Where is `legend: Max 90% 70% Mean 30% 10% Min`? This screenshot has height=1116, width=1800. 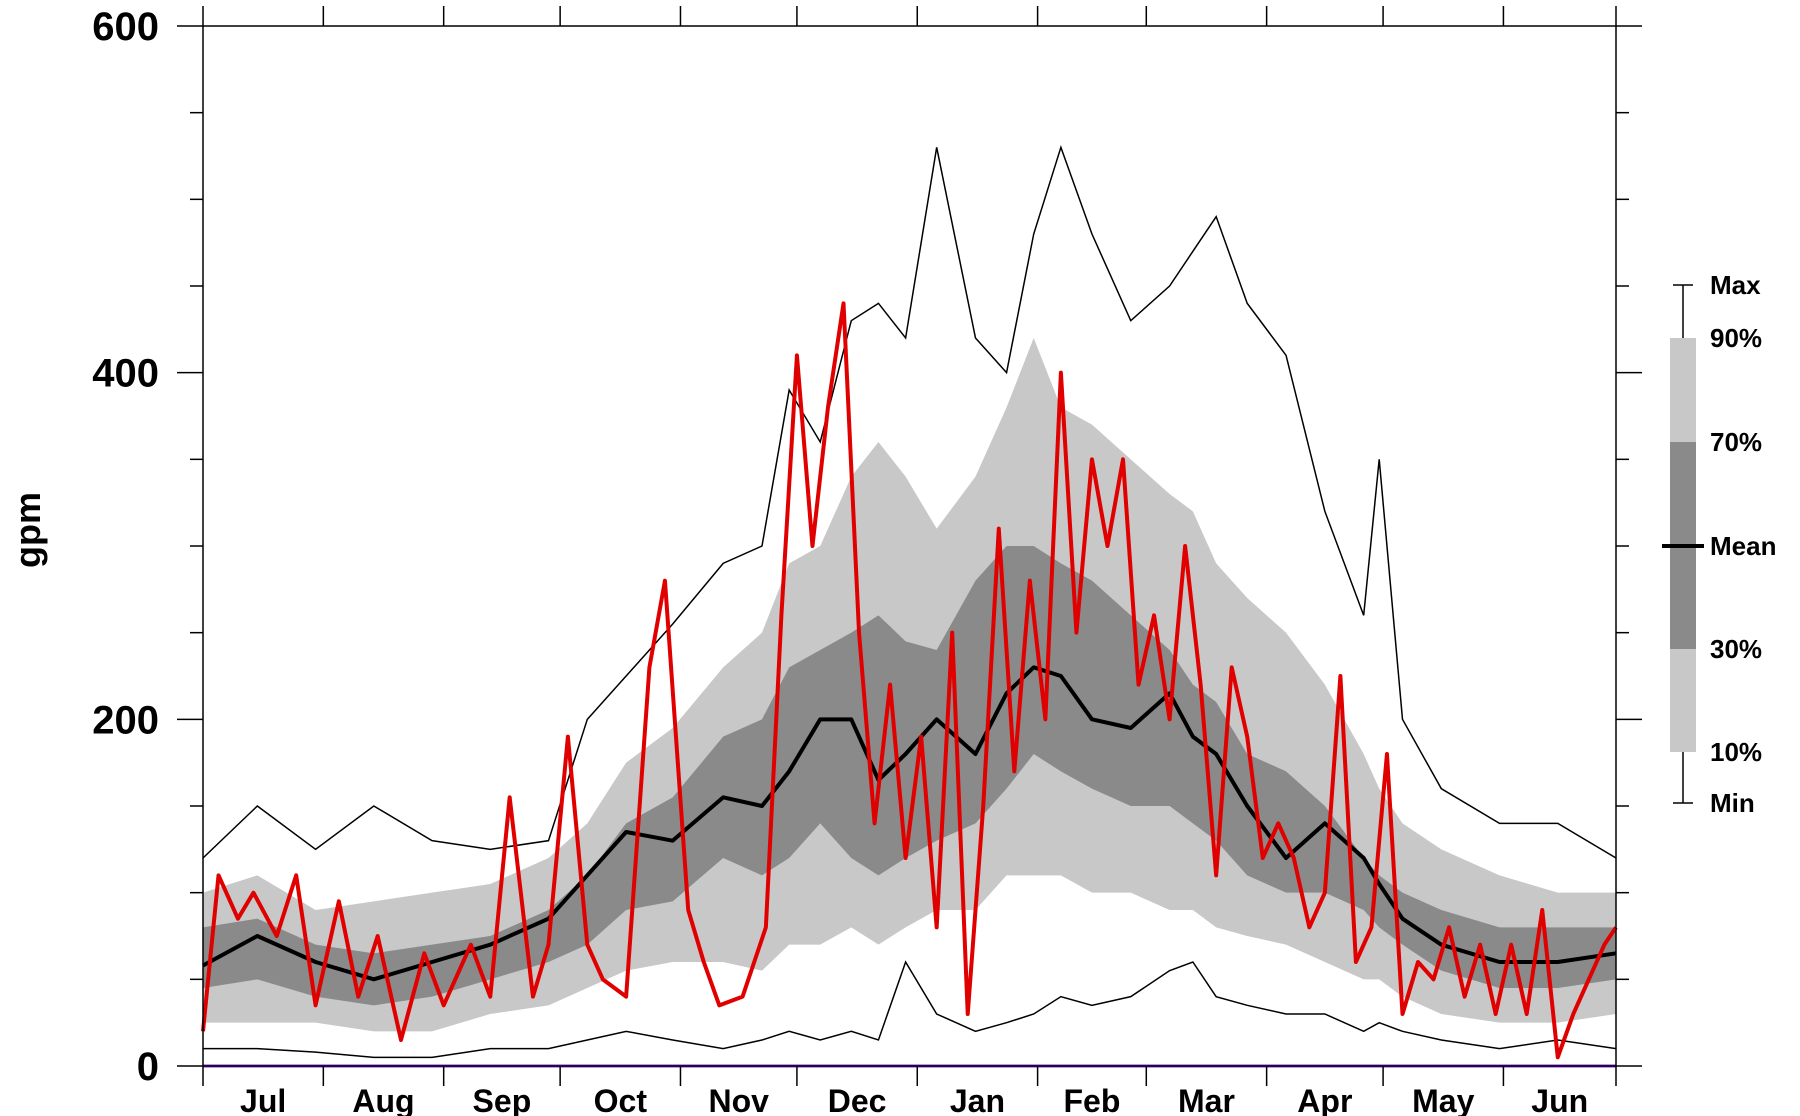
legend: Max 90% 70% Mean 30% 10% Min is located at coordinates (1719, 544).